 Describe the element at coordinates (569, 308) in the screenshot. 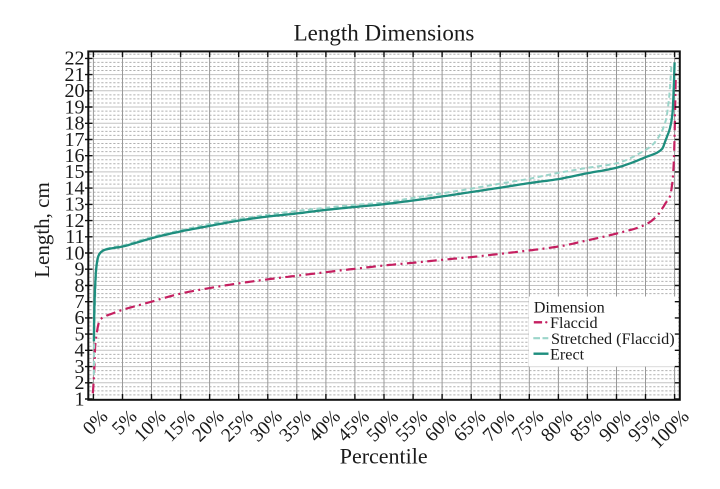

I see `svg-text: Dimension` at that location.